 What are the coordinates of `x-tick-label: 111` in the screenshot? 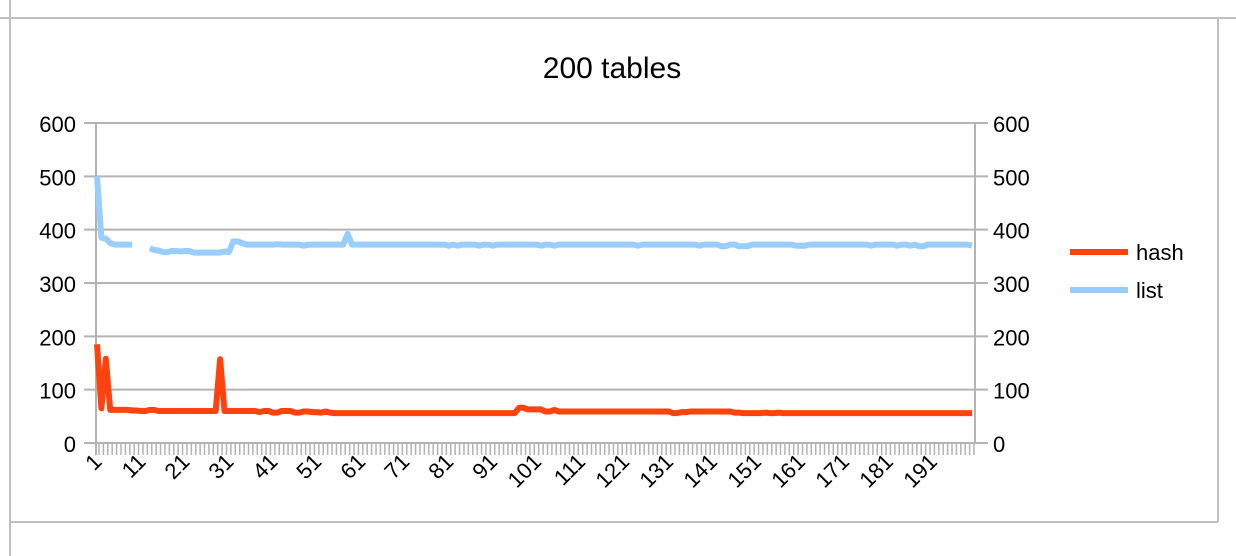 It's located at (569, 469).